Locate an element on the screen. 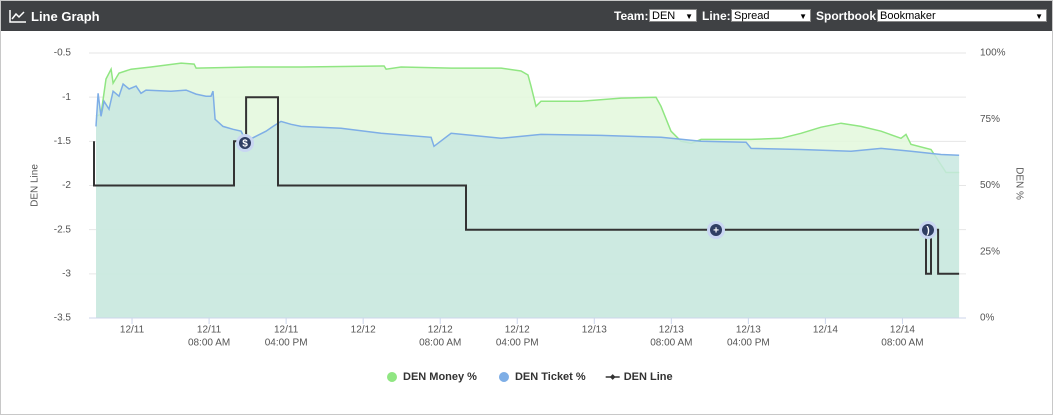  y-axis-title: DEN Line is located at coordinates (35, 185).